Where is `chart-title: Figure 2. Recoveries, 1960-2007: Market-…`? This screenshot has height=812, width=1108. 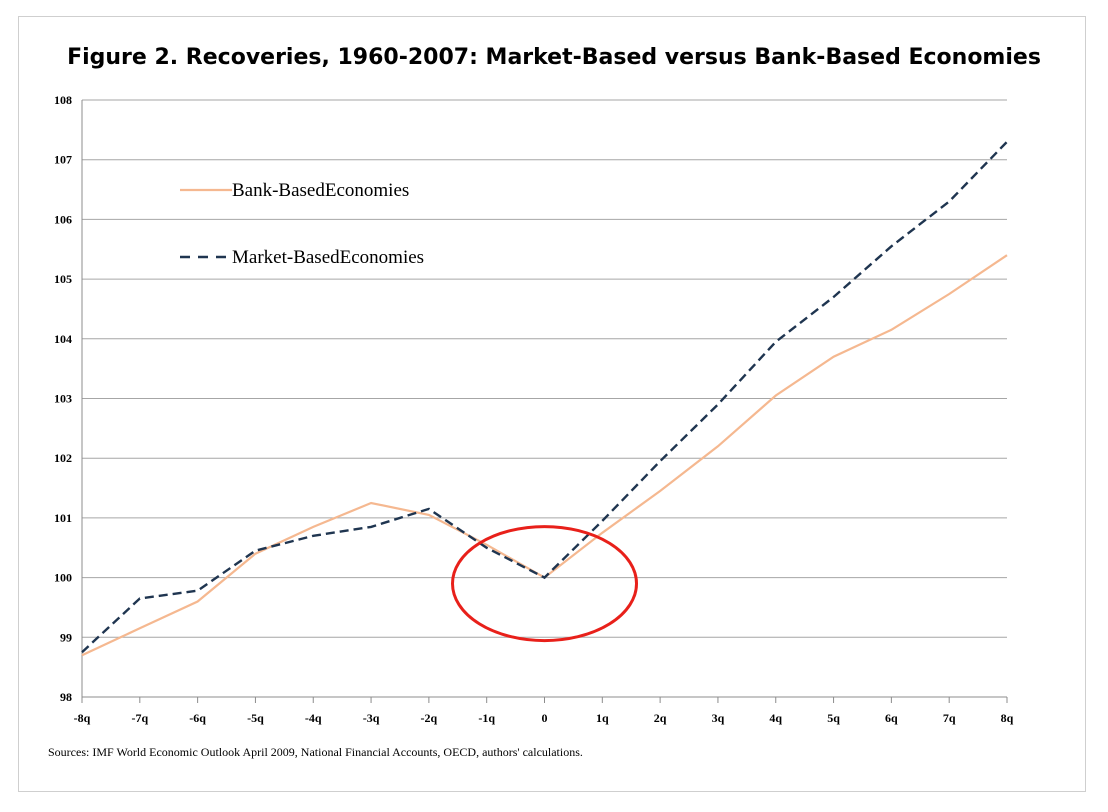
chart-title: Figure 2. Recoveries, 1960-2007: Market-… is located at coordinates (554, 57).